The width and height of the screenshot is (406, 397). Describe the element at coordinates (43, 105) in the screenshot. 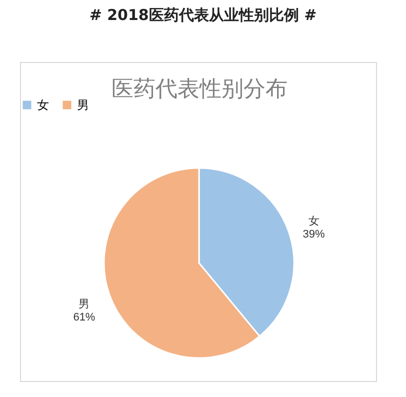

I see `legend-label: 女` at that location.